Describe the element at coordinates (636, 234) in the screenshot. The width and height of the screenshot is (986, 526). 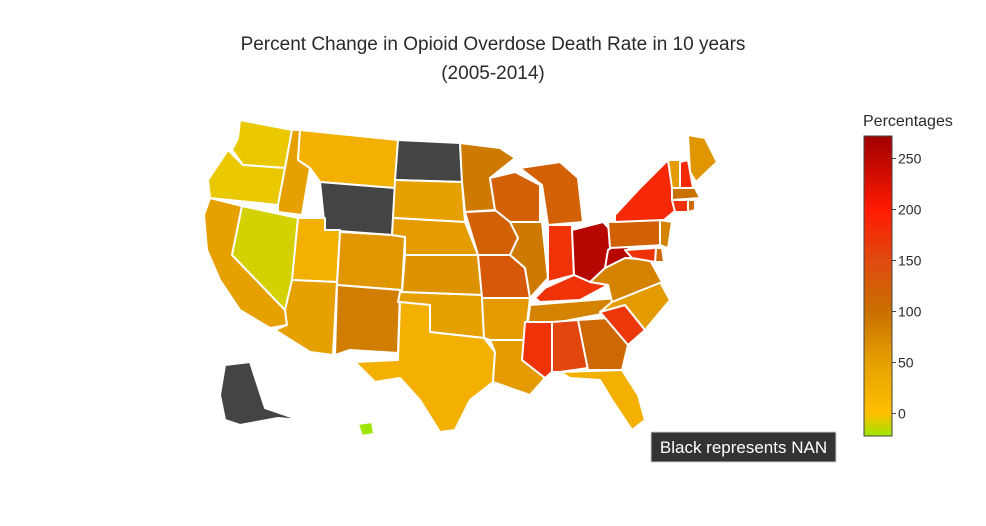
I see `state-PA` at that location.